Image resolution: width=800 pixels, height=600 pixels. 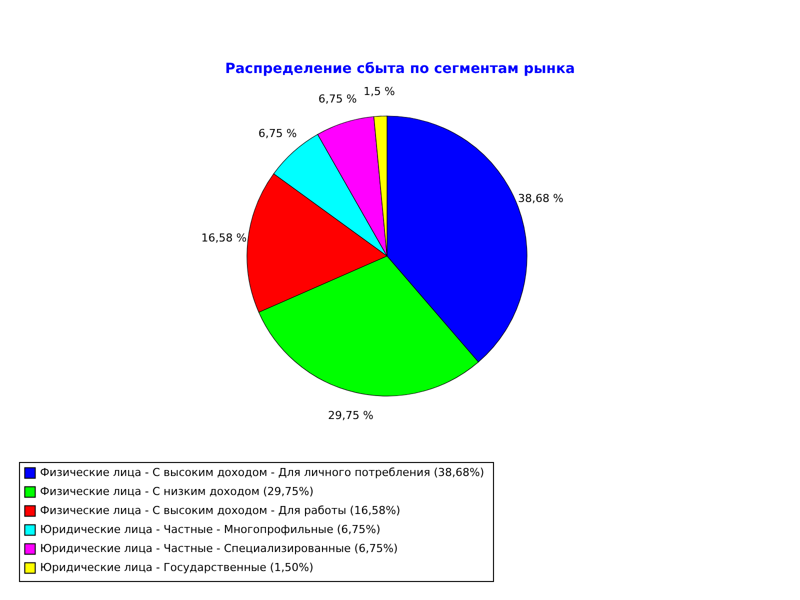 I want to click on data-label: 16,58 %, so click(x=224, y=237).